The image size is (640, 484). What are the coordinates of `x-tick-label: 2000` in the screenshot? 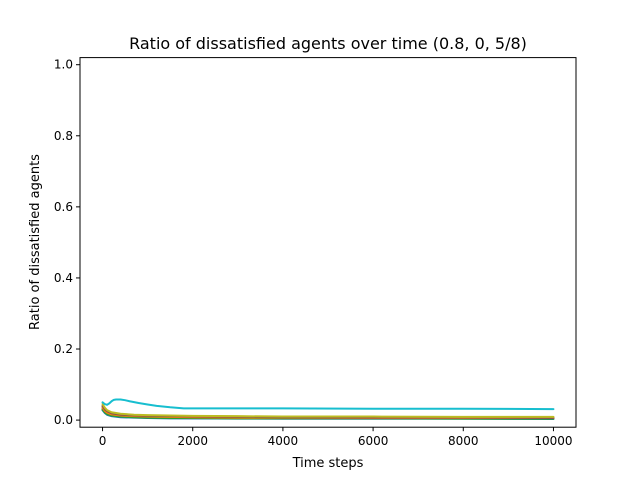 It's located at (192, 441).